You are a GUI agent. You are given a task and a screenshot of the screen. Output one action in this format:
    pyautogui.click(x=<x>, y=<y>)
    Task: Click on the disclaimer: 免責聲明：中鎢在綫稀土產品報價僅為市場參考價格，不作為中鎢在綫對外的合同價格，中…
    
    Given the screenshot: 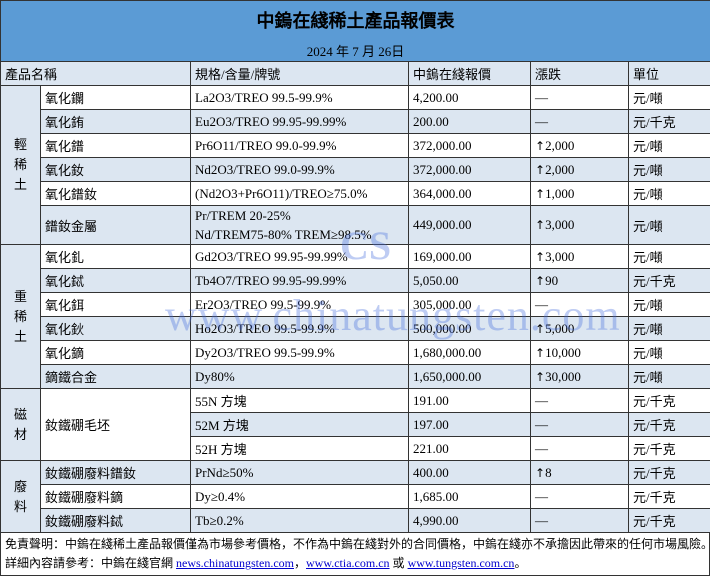 What is the action you would take?
    pyautogui.click(x=357, y=544)
    